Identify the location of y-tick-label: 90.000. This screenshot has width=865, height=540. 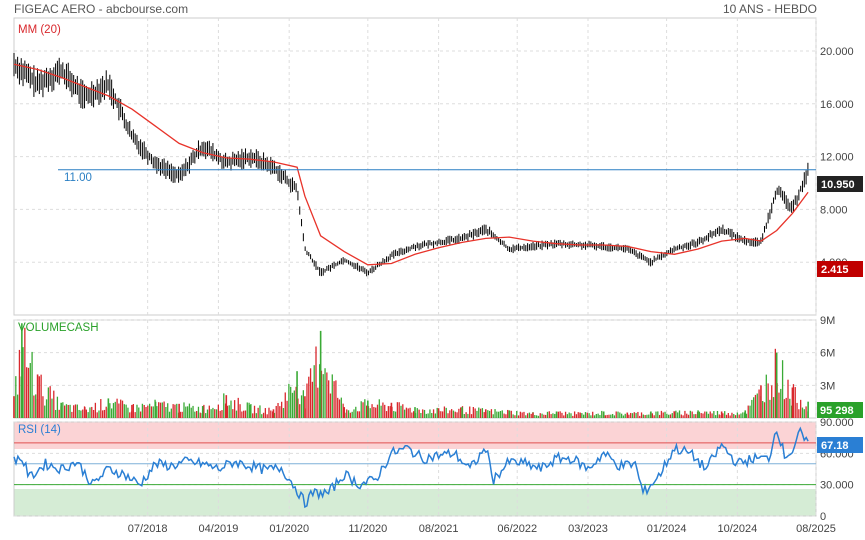
(837, 423).